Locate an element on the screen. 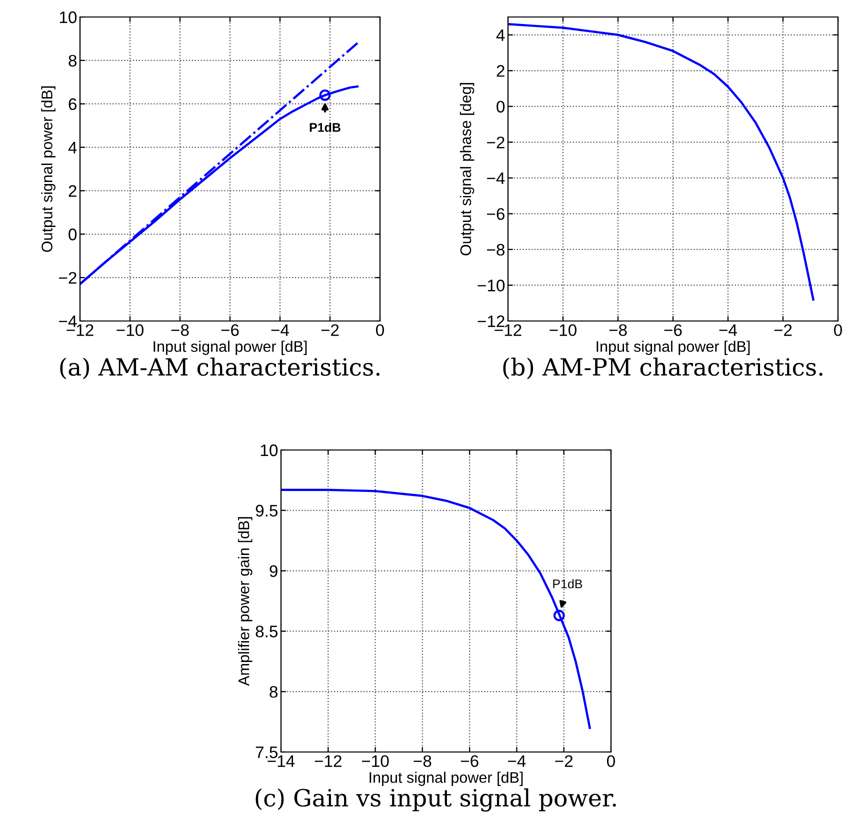 The height and width of the screenshot is (837, 843). text: (c) Gain vs input signal power. is located at coordinates (436, 800).